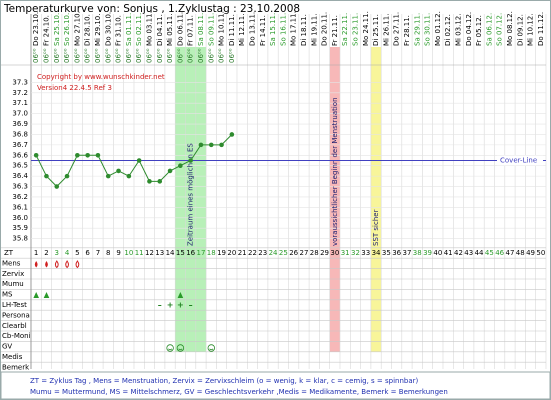 The width and height of the screenshot is (551, 400). Describe the element at coordinates (252, 29) in the screenshot. I see `date-label: Do 13.11.` at that location.